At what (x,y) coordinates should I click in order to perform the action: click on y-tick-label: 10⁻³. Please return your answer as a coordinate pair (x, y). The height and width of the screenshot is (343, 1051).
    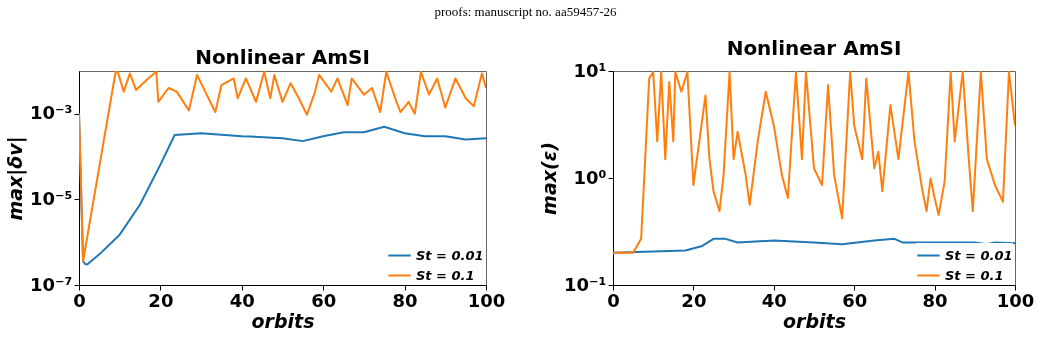
    Looking at the image, I should click on (51, 113).